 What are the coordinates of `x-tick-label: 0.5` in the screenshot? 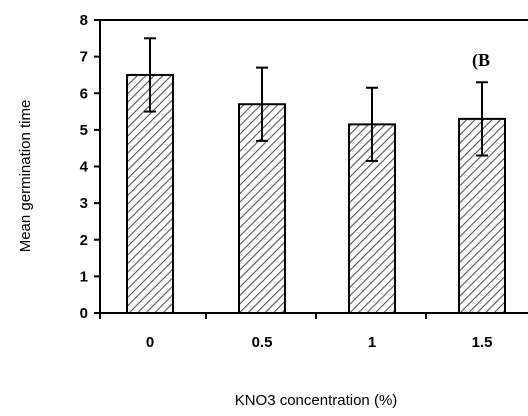 It's located at (262, 342).